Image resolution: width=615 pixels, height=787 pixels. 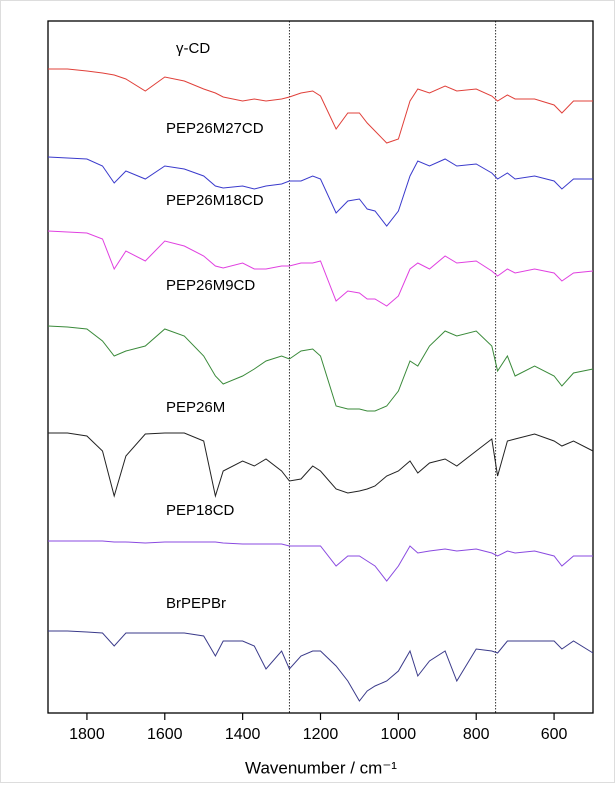 What do you see at coordinates (196, 603) in the screenshot?
I see `series-label: BrPEPBr` at bounding box center [196, 603].